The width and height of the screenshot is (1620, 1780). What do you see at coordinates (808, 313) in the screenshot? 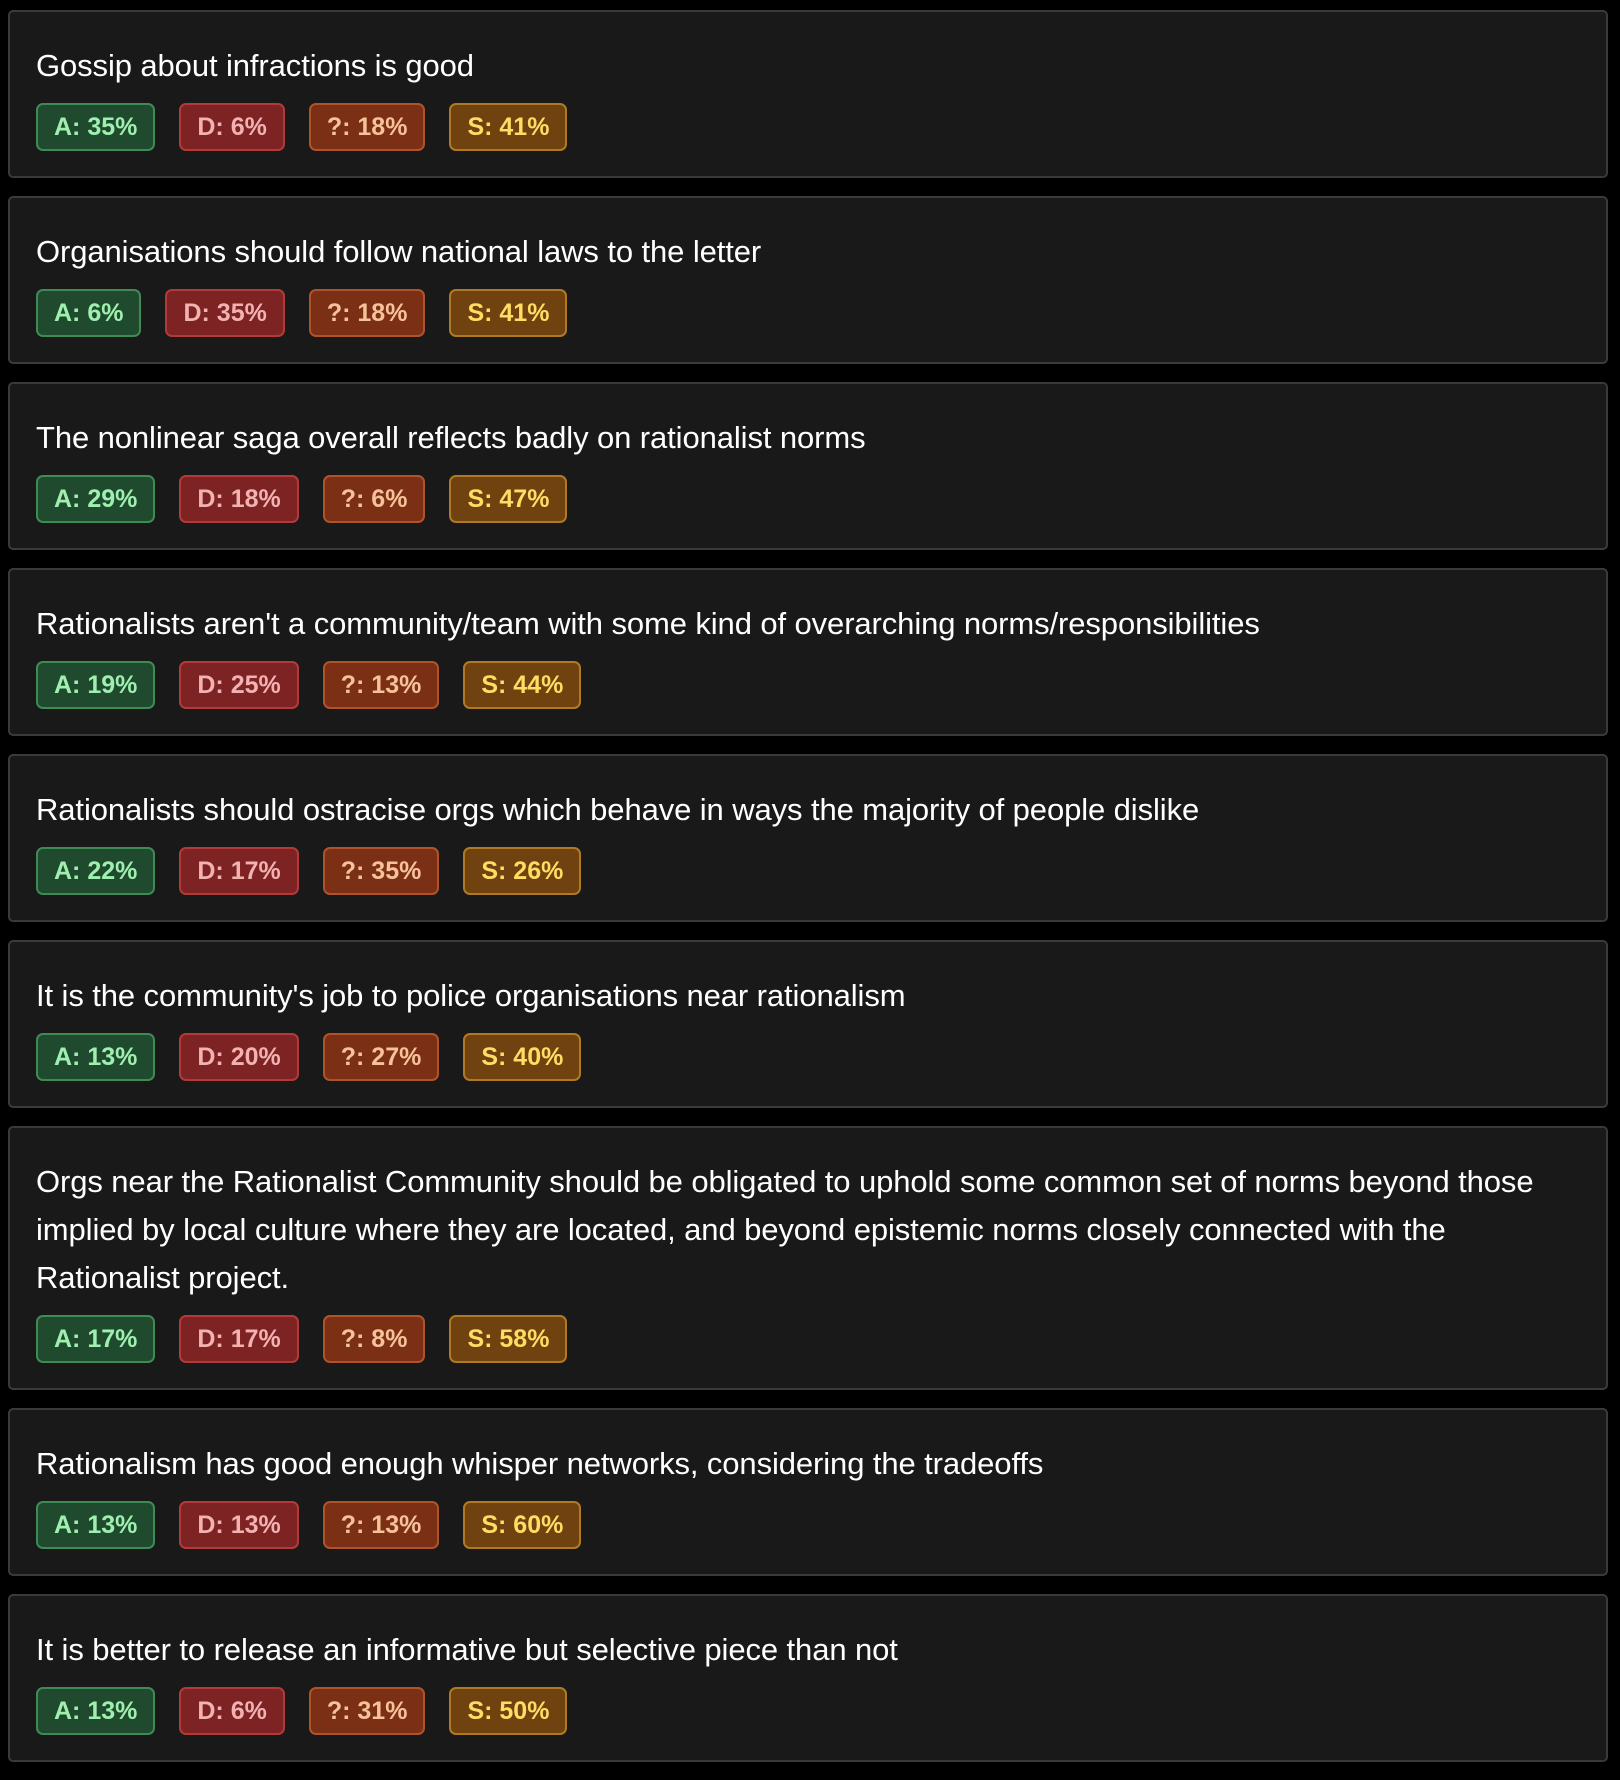
I see `vote-badges: A: 6% D: 35% ?: 18% S: 41%` at bounding box center [808, 313].